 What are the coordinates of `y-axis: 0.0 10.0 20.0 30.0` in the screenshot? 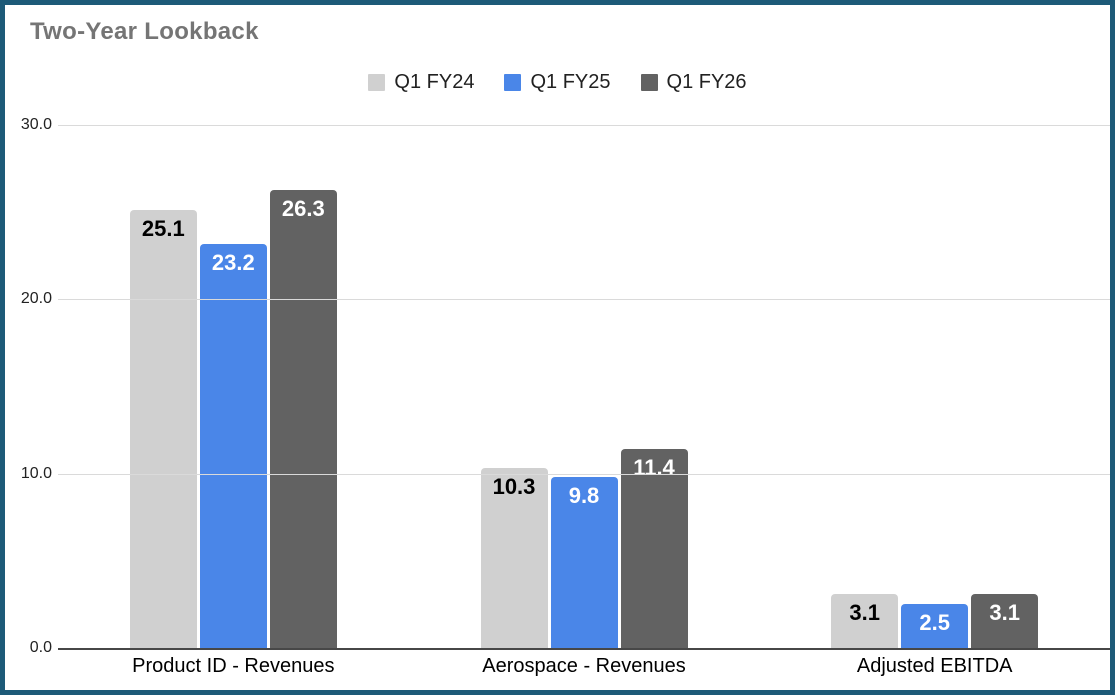 It's located at (28, 386).